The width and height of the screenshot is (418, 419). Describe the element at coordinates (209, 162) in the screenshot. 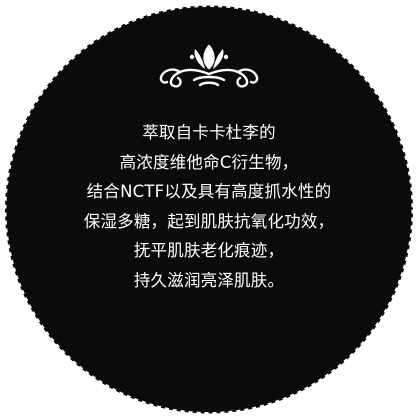

I see `description-line: 高浓度维他命C衍生物，` at that location.